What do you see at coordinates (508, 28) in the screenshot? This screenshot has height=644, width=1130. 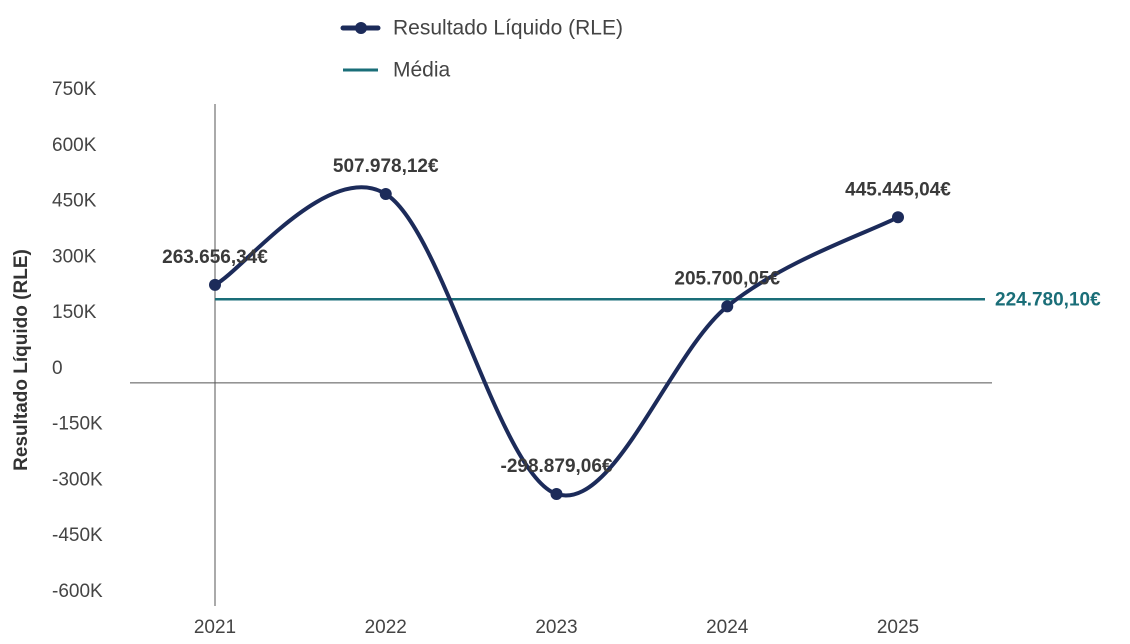 I see `legend-label: Resultado Líquido (RLE)` at bounding box center [508, 28].